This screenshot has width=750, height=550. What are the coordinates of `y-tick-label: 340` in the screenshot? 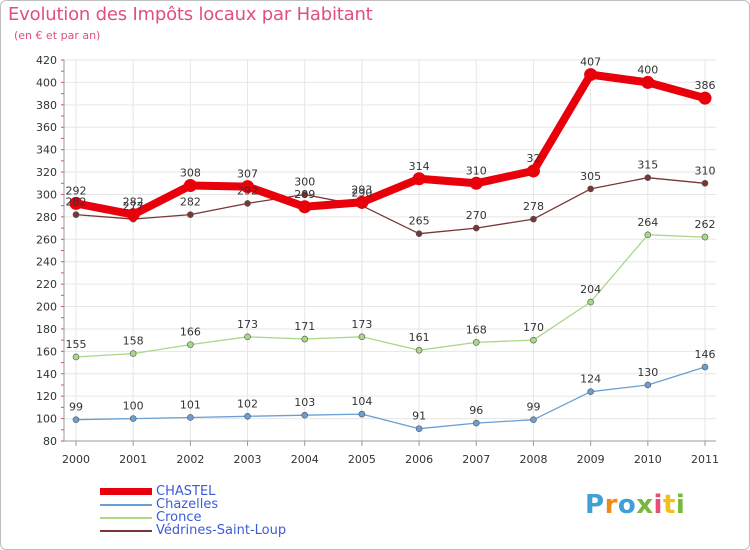 It's located at (46, 150).